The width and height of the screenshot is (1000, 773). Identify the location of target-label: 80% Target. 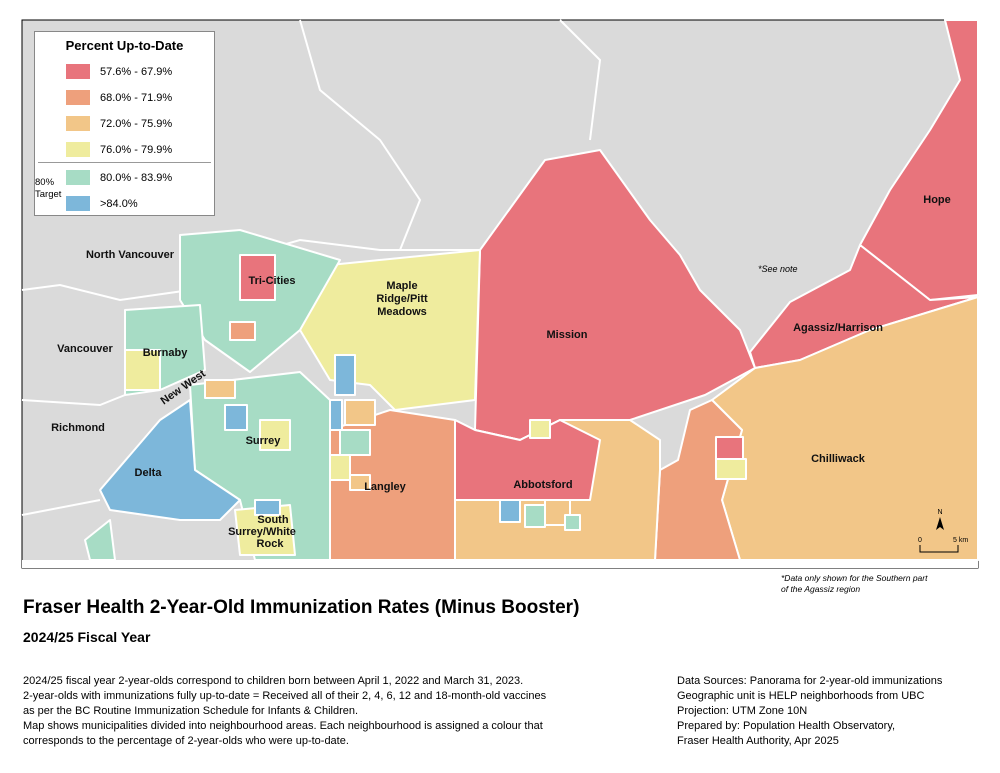
(48, 188).